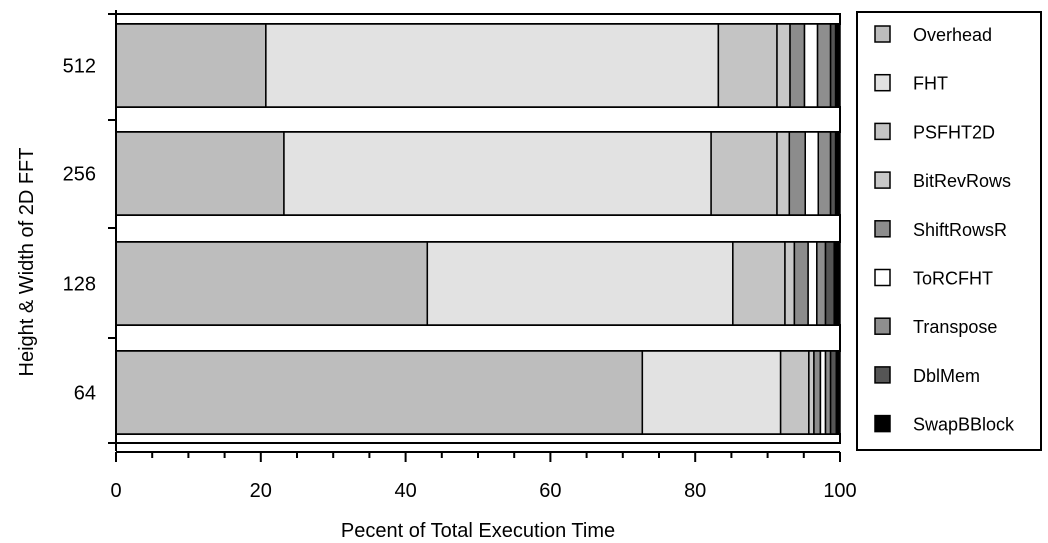 The image size is (1048, 543). What do you see at coordinates (817, 392) in the screenshot?
I see `bar-segment-64-shiftrowsr` at bounding box center [817, 392].